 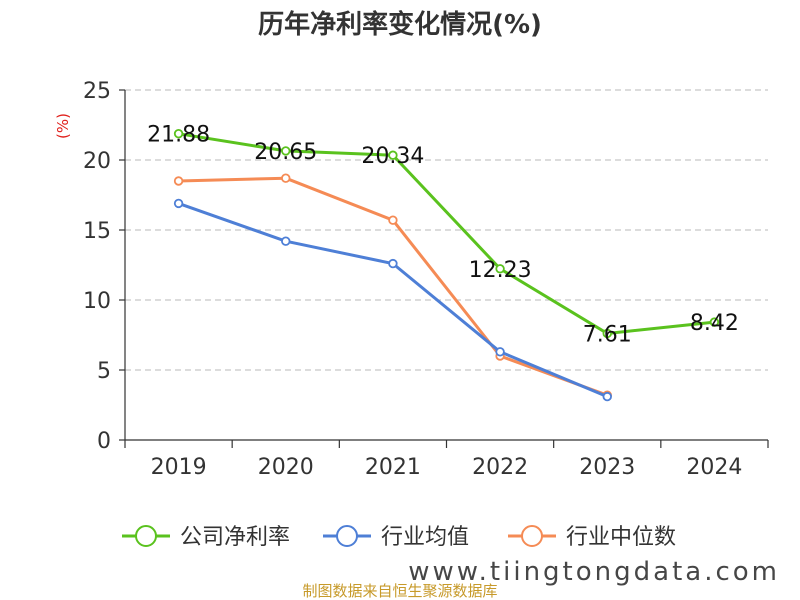 What do you see at coordinates (393, 467) in the screenshot?
I see `x-tick-label: 2021` at bounding box center [393, 467].